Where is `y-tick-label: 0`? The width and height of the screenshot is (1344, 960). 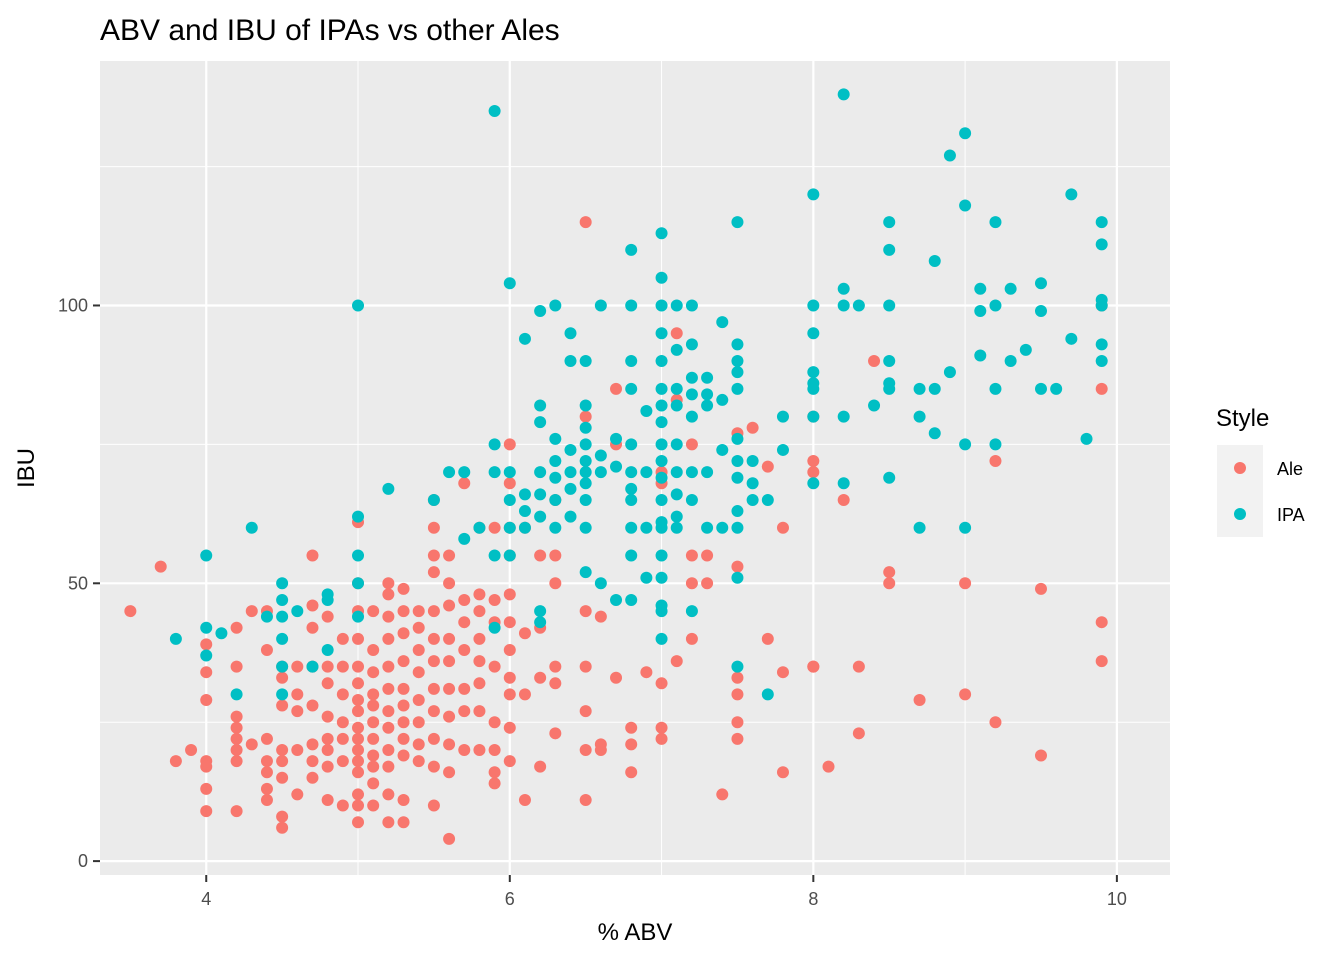 y-tick-label: 0 is located at coordinates (83, 861).